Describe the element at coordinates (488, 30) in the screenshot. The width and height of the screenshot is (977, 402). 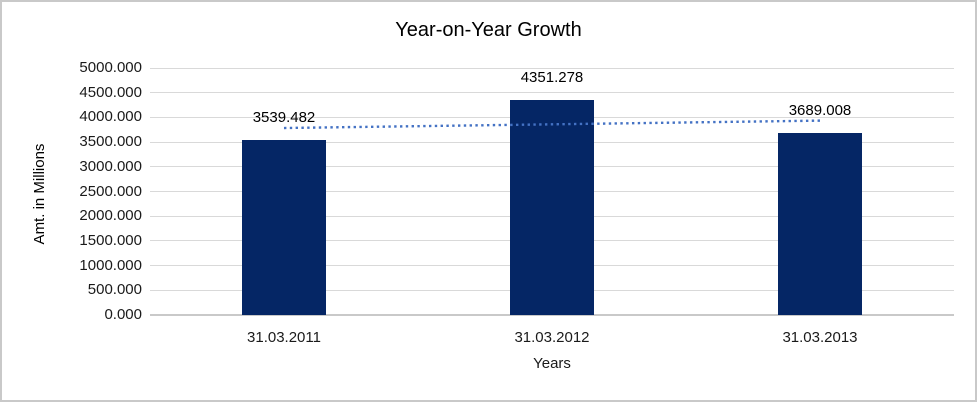
I see `chart-title: Year-on-Year Growth` at that location.